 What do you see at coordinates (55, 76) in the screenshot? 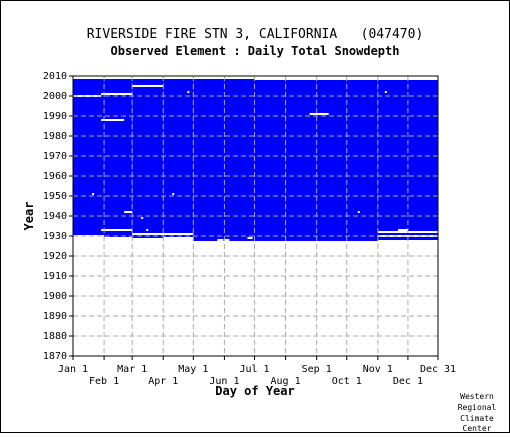
I see `y-tick-label-2010: 2010` at bounding box center [55, 76].